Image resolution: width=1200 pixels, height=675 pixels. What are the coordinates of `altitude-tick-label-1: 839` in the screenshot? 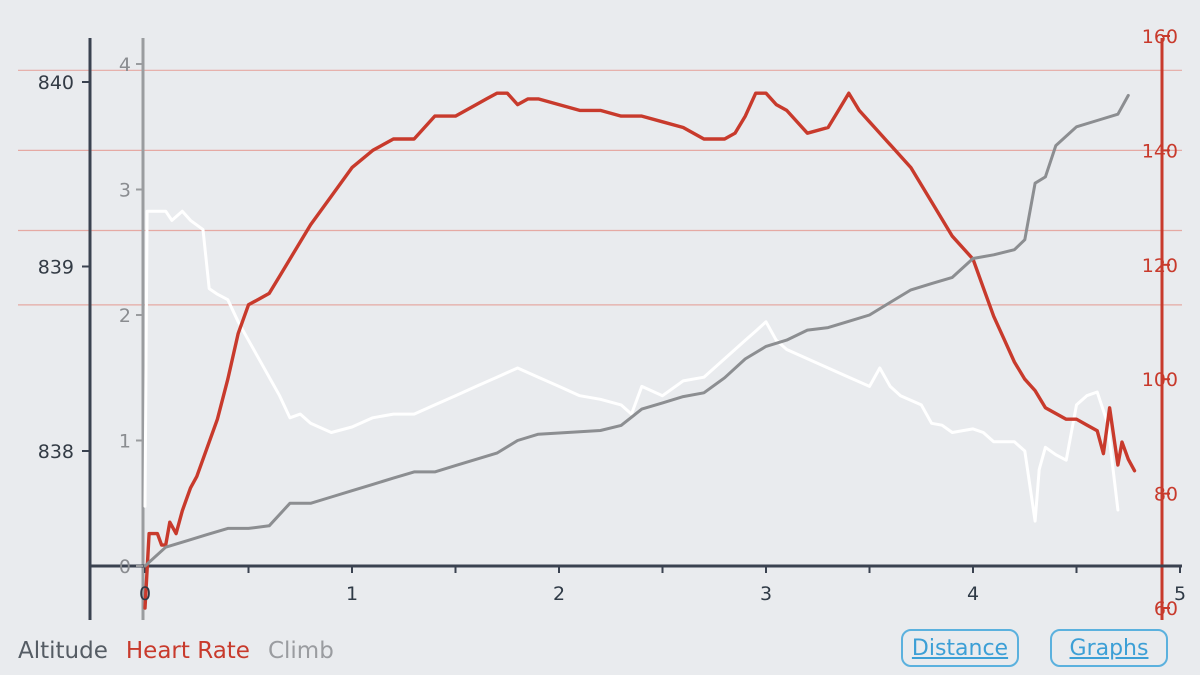 It's located at (56, 268).